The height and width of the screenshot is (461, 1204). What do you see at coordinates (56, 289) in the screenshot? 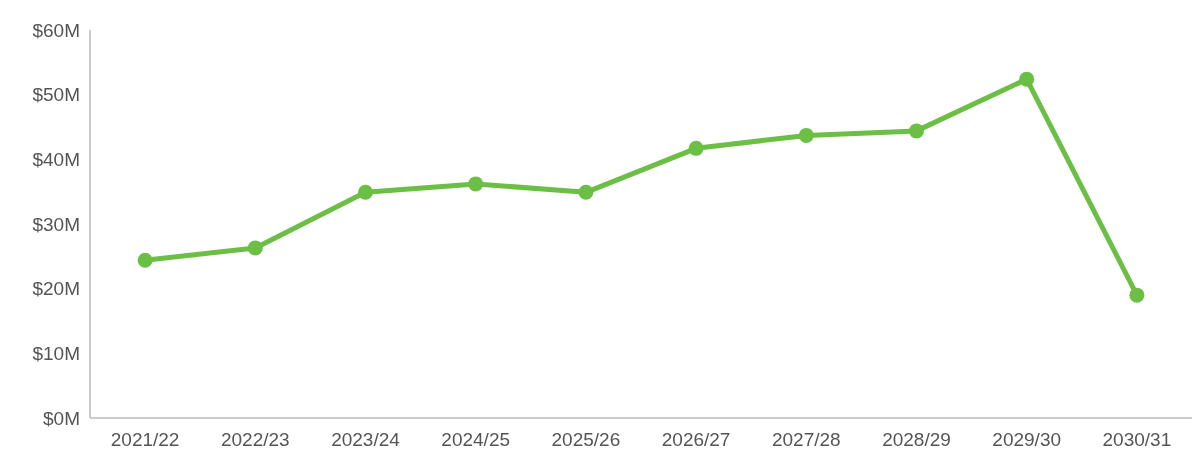
I see `y-tick-label: $20M` at bounding box center [56, 289].